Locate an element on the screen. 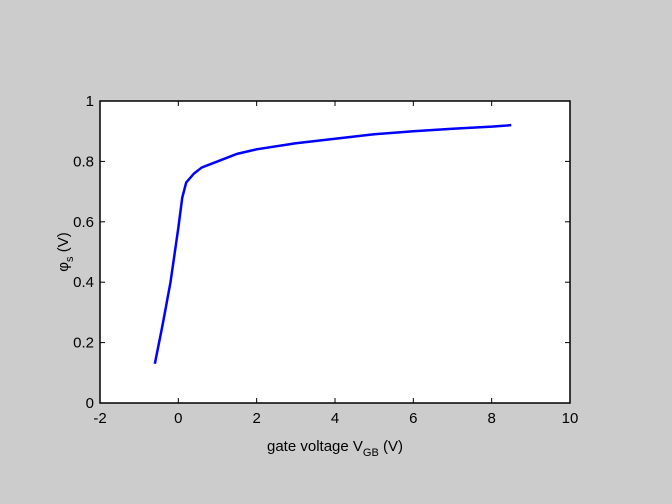 This screenshot has height=504, width=672. x-tick-label: -2 is located at coordinates (99, 418).